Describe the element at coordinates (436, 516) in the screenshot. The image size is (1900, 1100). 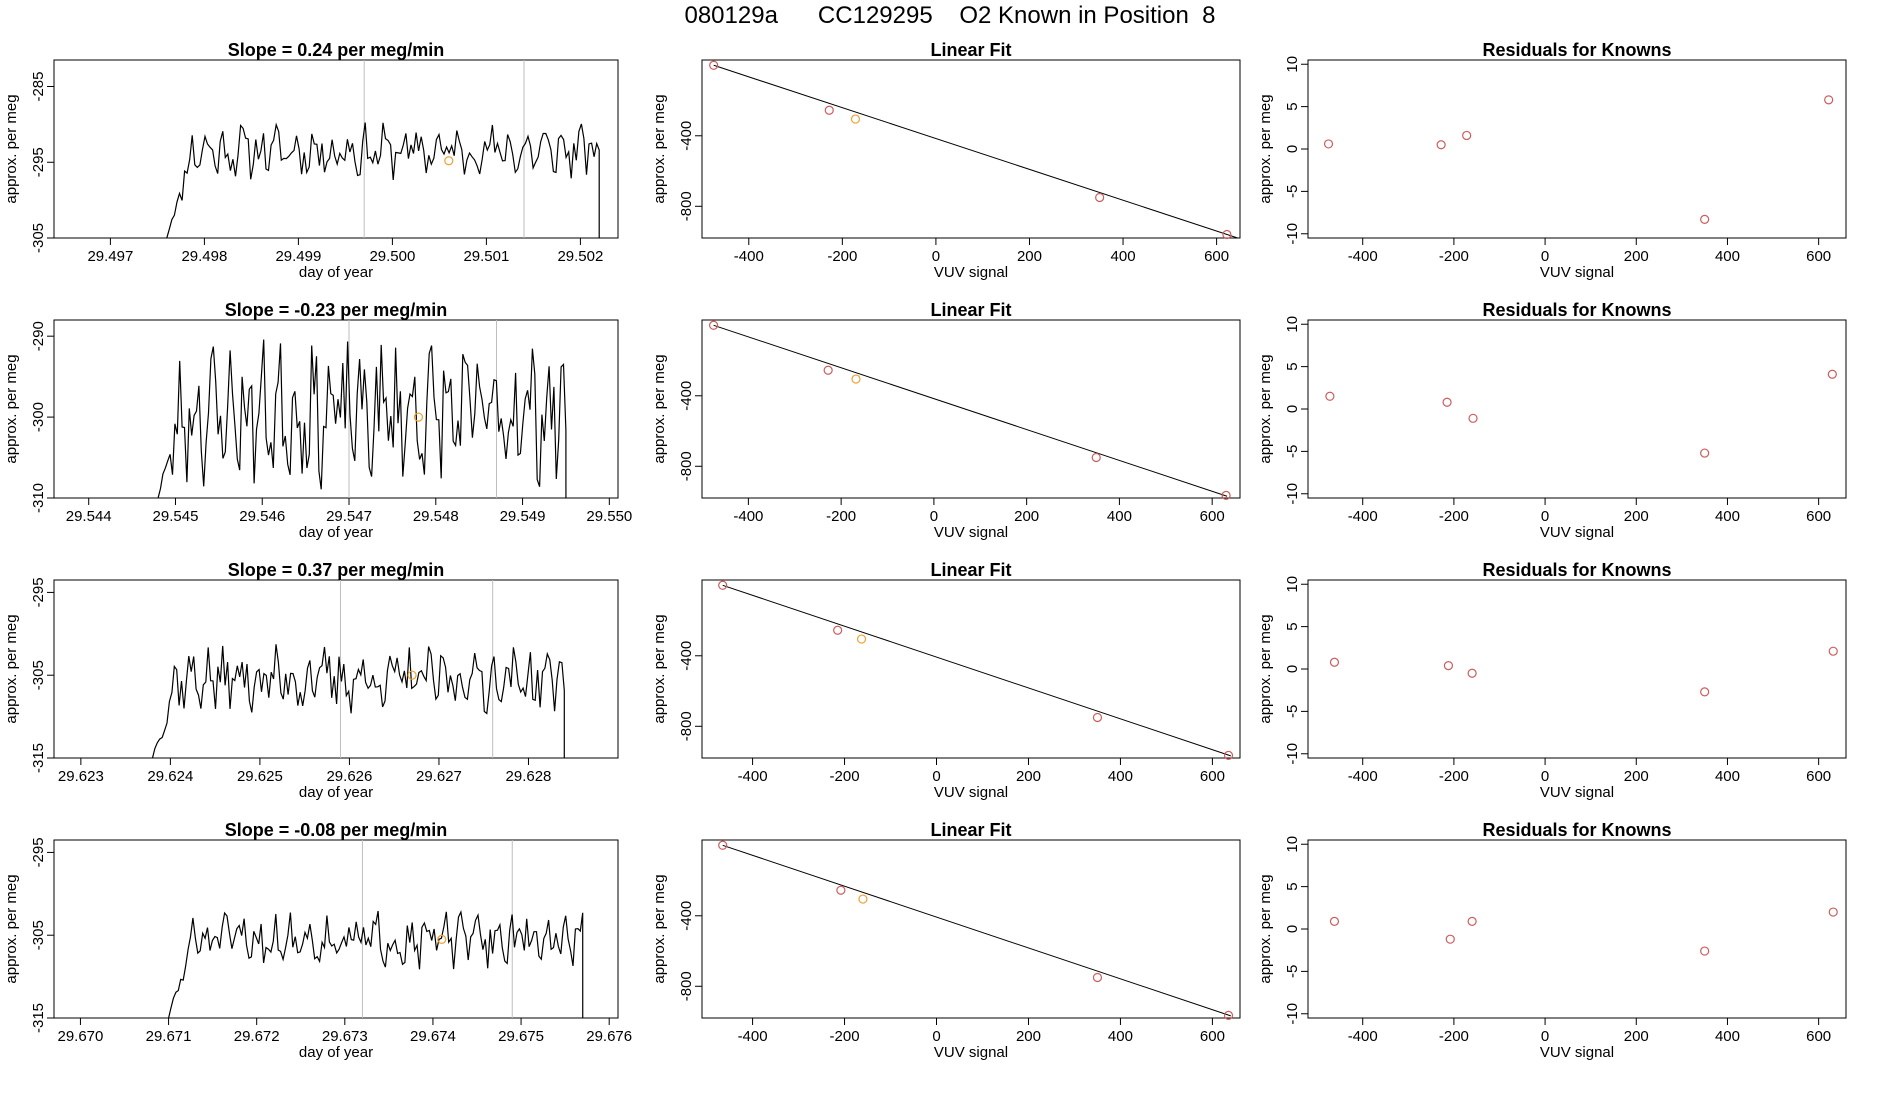
I see `chart-4-x-tick-label: 29.548` at that location.